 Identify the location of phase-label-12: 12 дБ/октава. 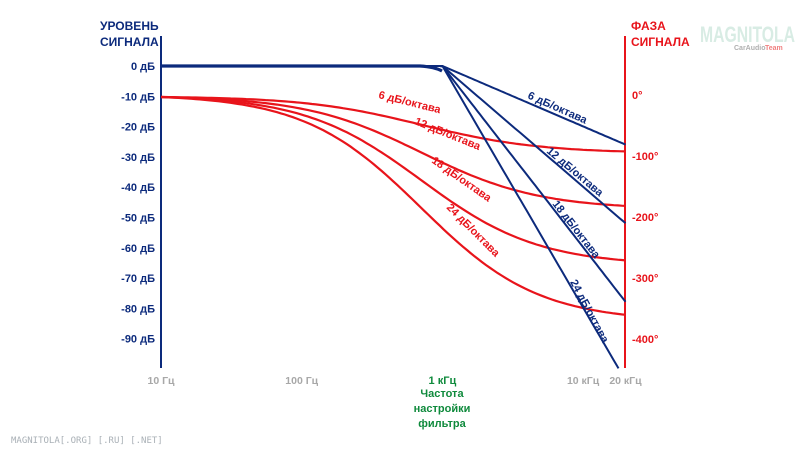
(448, 135).